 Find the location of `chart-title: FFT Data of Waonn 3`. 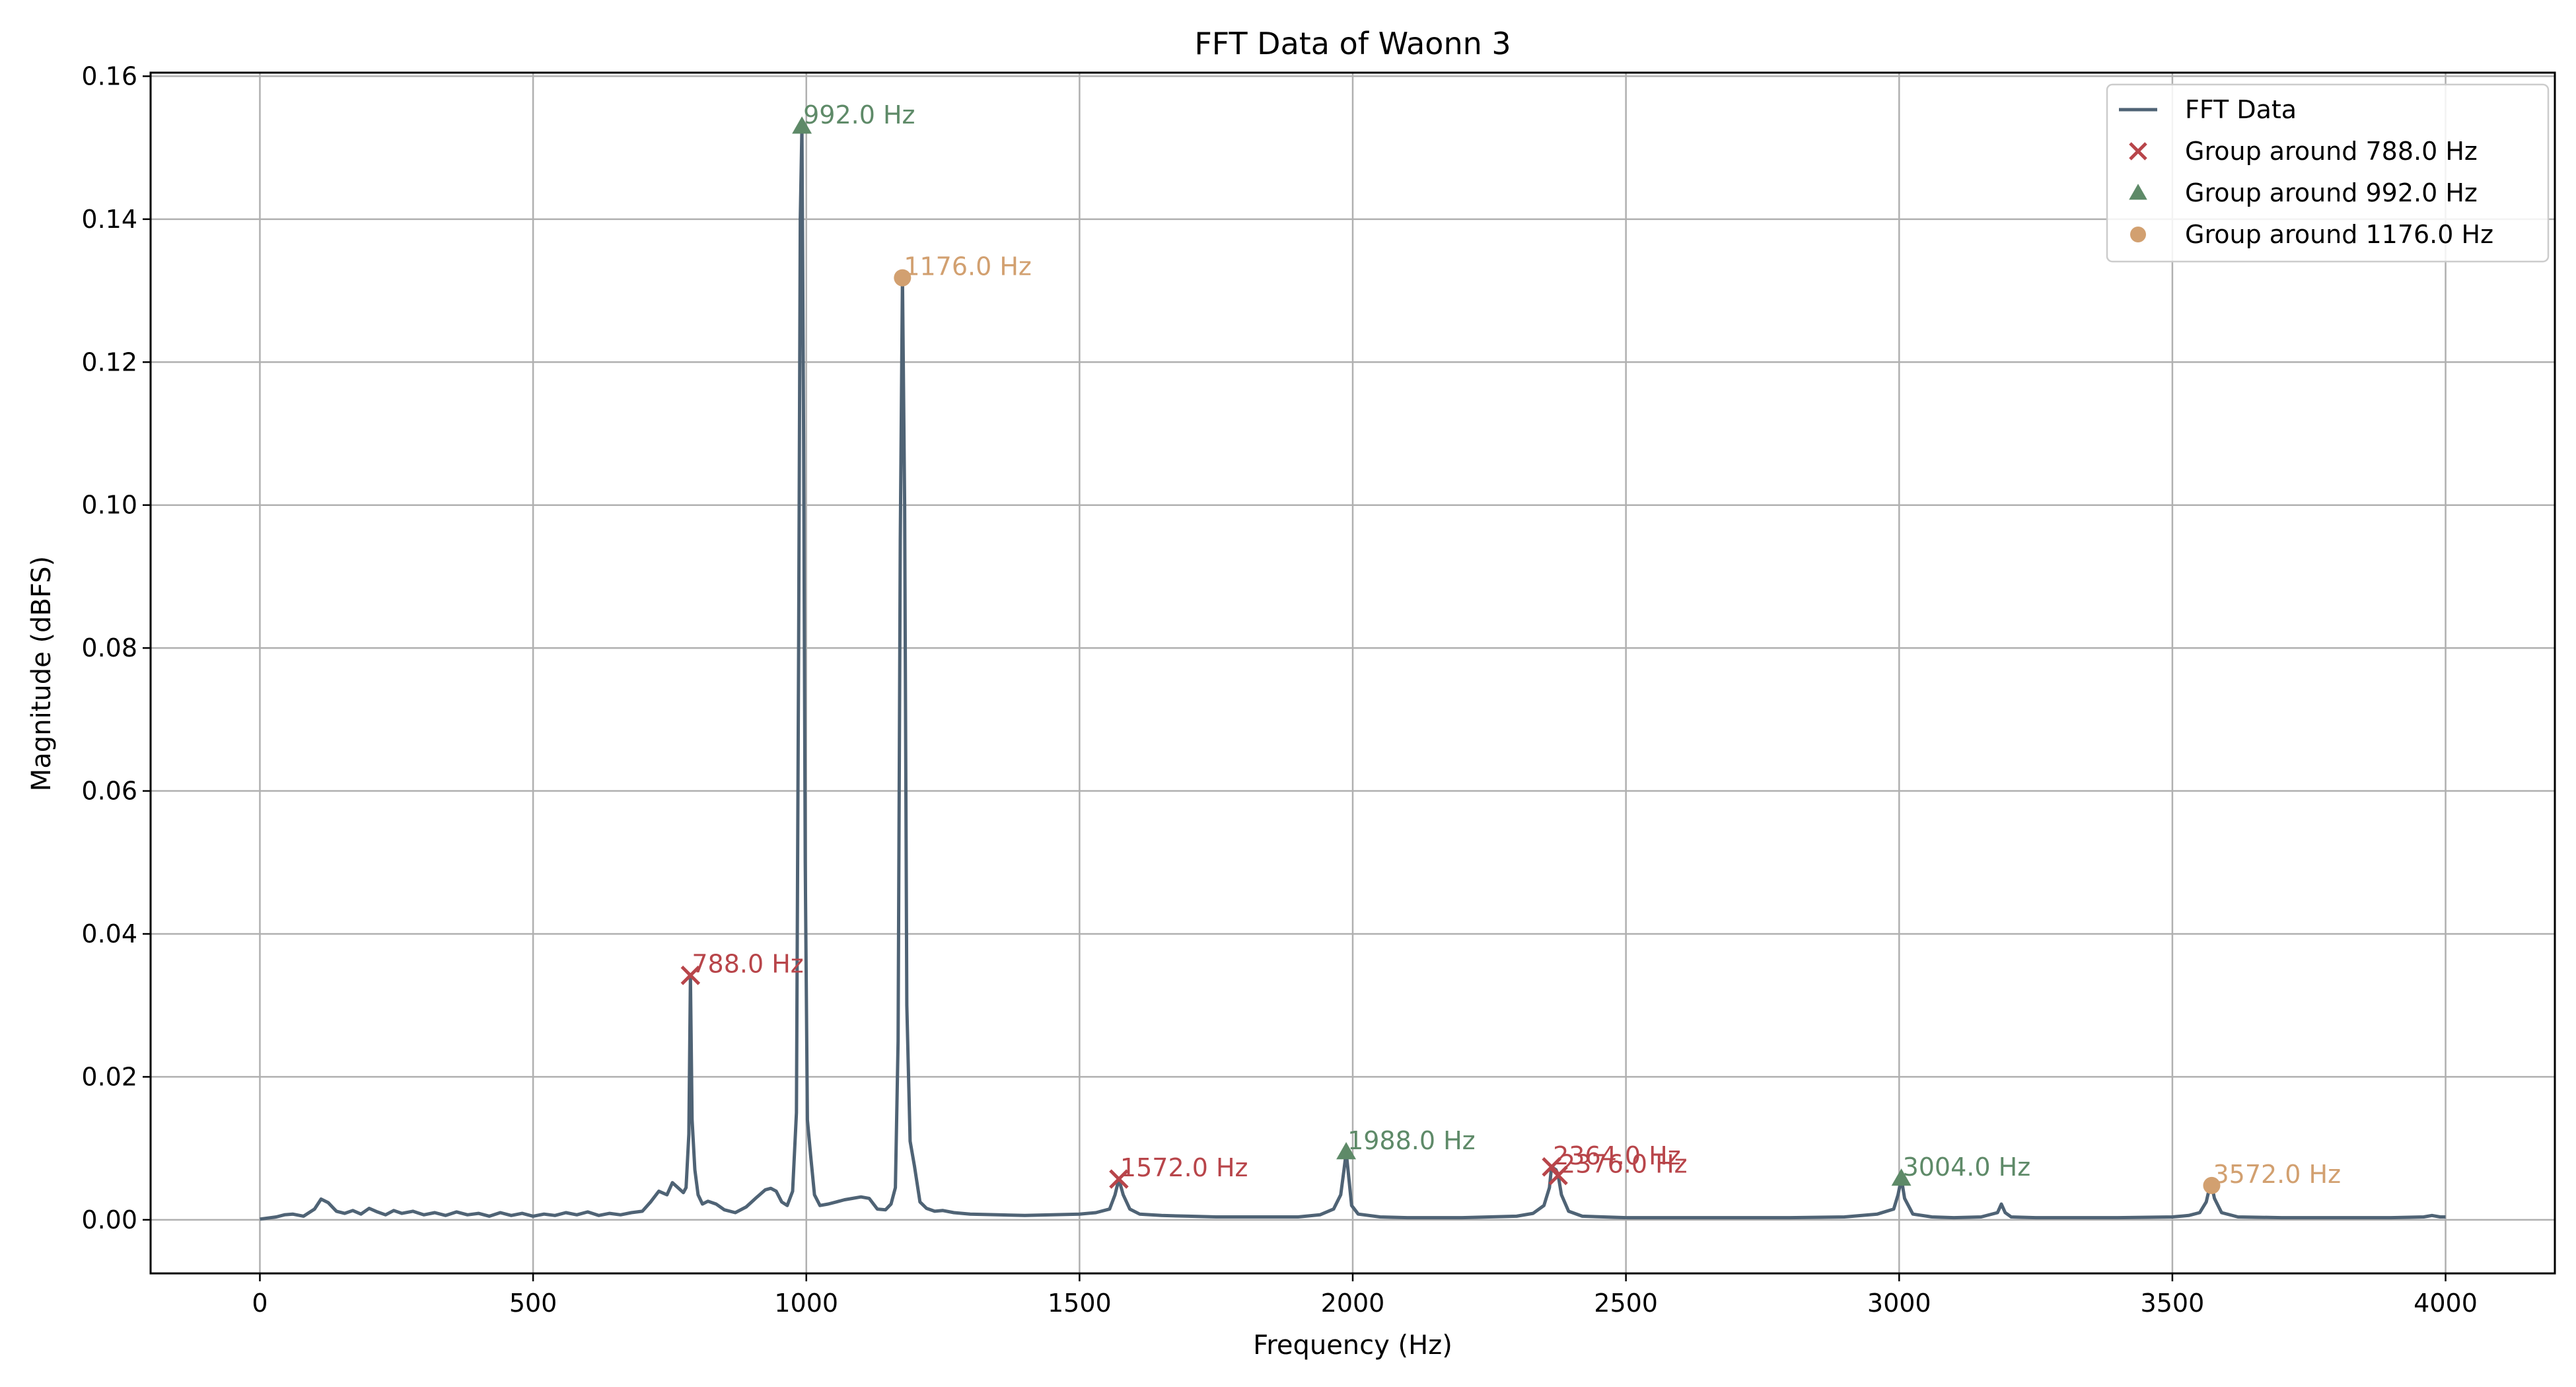

chart-title: FFT Data of Waonn 3 is located at coordinates (1353, 43).